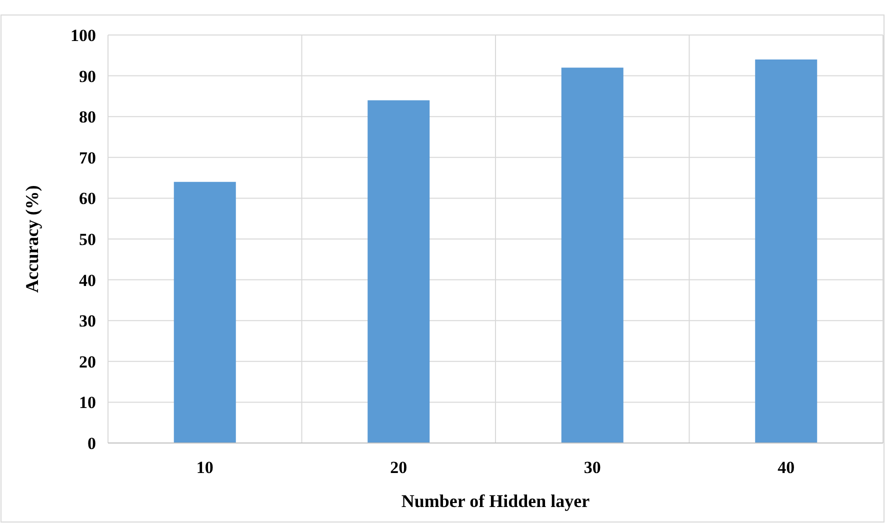 The image size is (885, 523). Describe the element at coordinates (87, 321) in the screenshot. I see `y-tick-label: 30` at that location.